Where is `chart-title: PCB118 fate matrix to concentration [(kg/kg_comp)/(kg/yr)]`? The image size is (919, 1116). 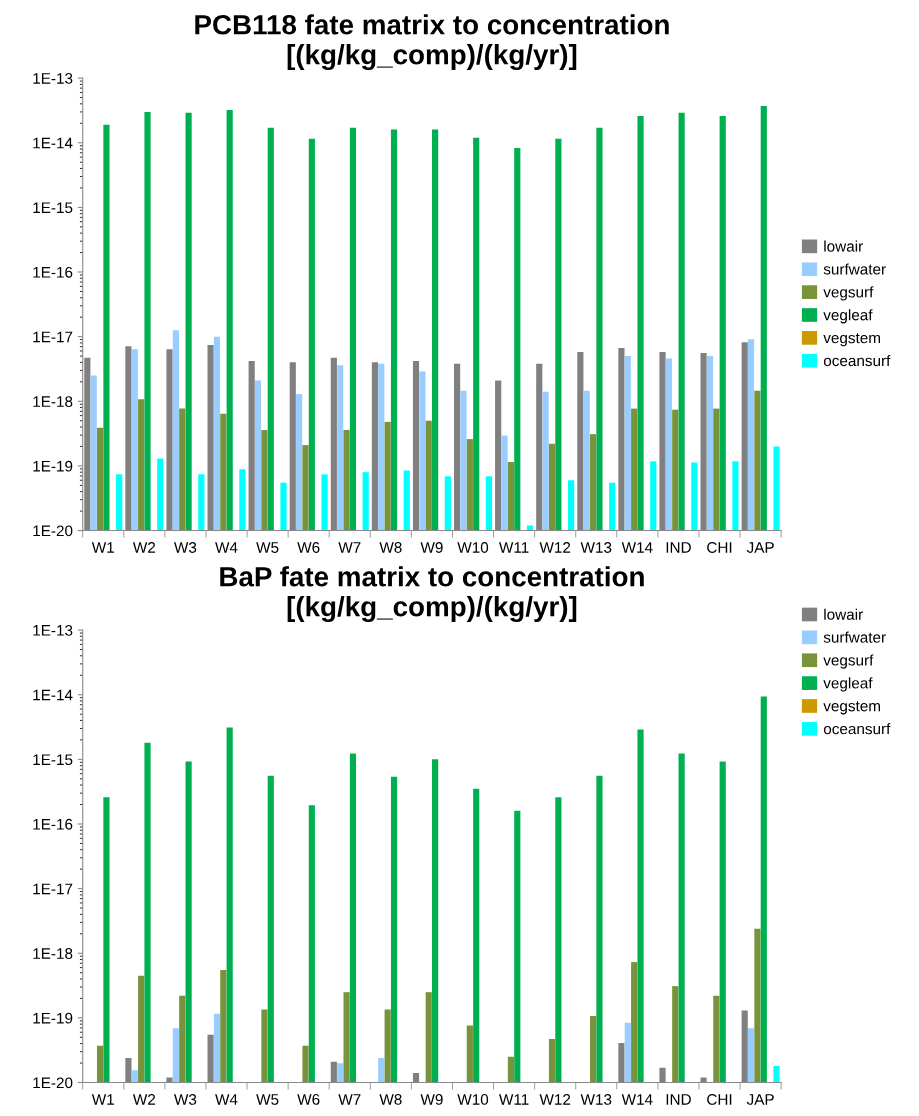
chart-title: PCB118 fate matrix to concentration [(kg/kg_comp)/(kg/yr)] is located at coordinates (432, 42).